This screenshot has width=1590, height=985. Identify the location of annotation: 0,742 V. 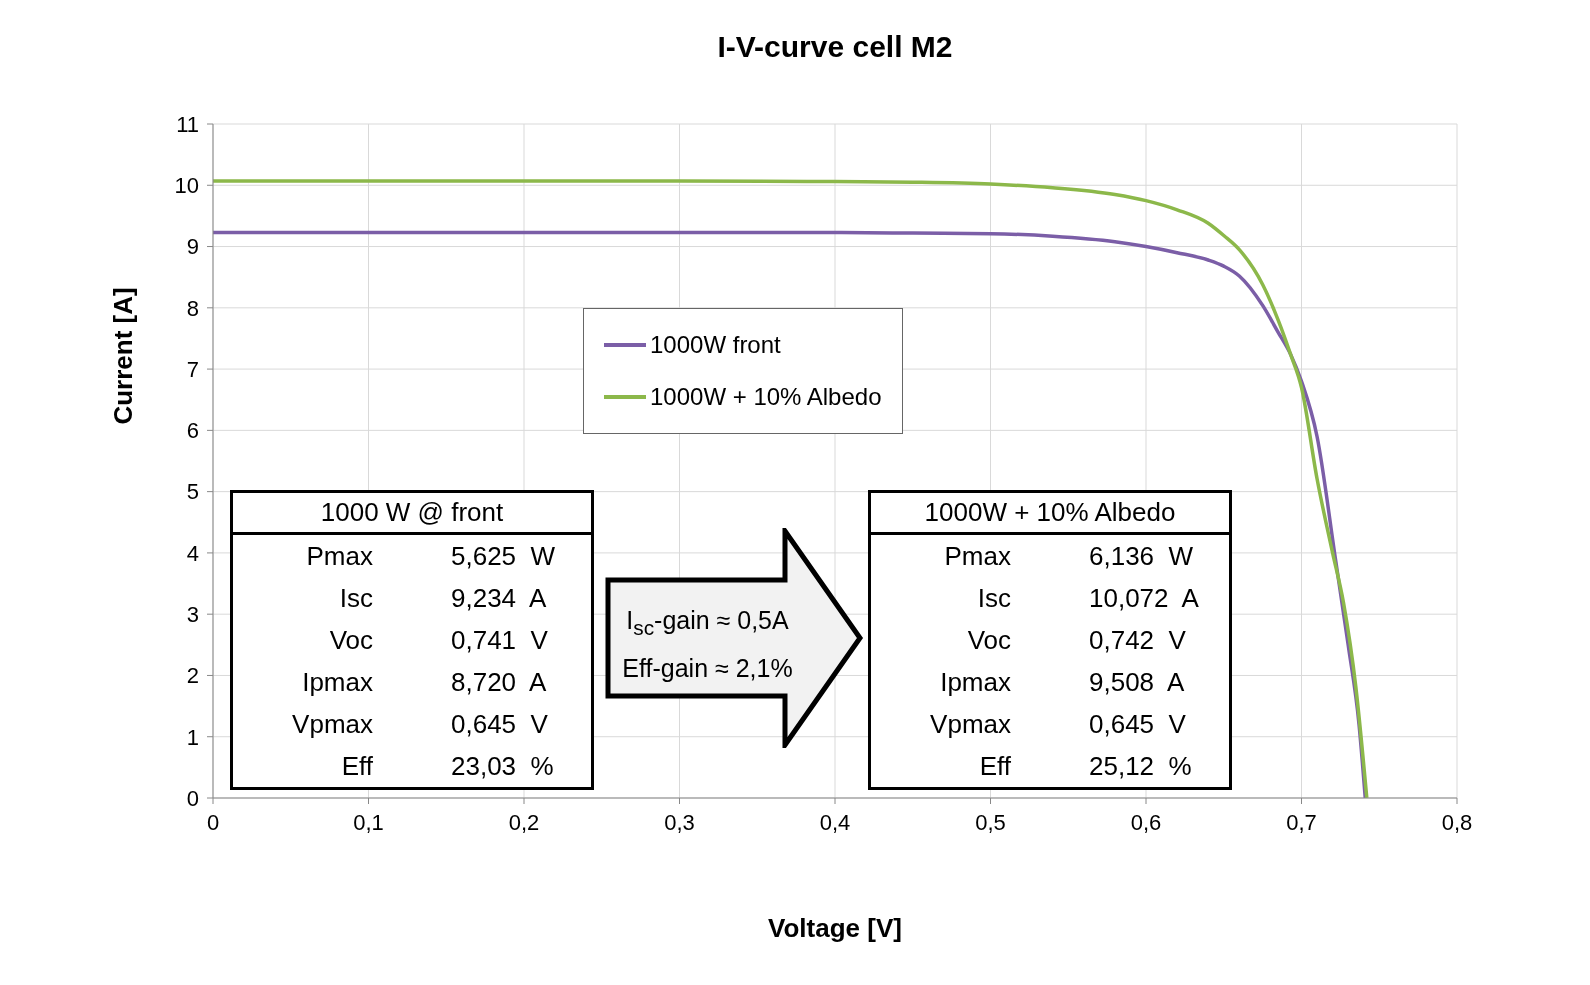
(1137, 640).